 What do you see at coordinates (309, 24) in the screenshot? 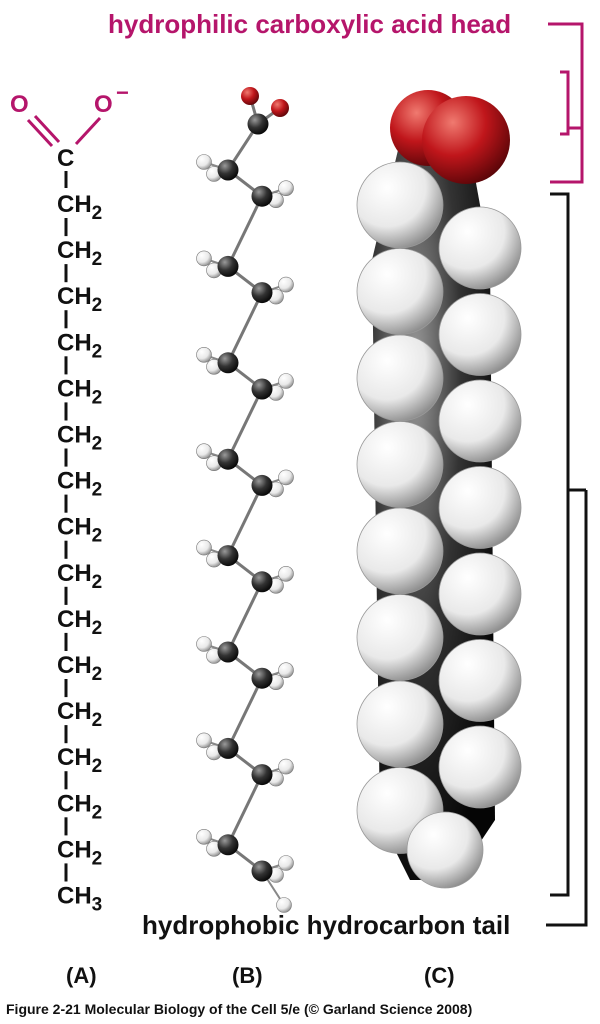
I see `head-title: hydrophilic carboxylic acid head` at bounding box center [309, 24].